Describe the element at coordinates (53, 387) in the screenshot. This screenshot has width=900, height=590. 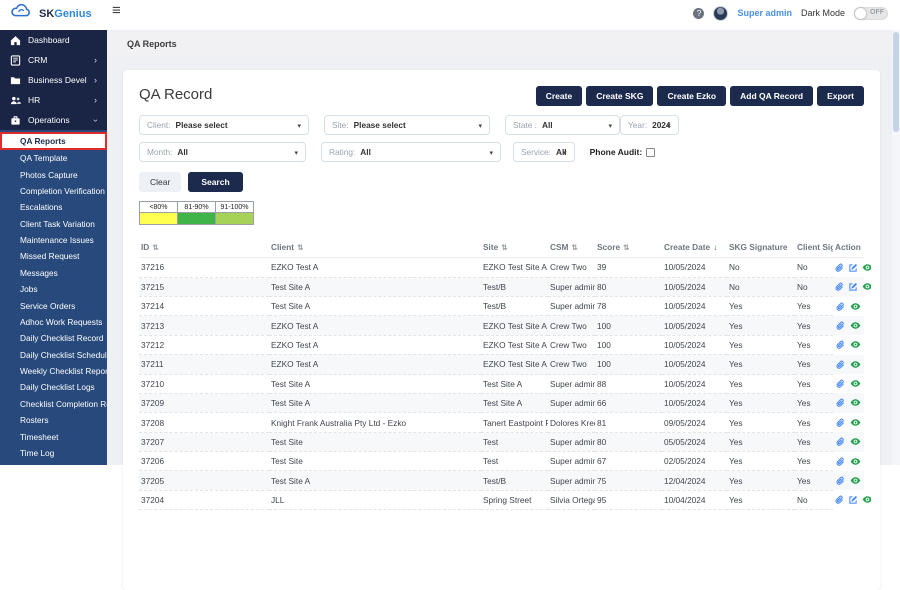
I see `sidebar-subitem: Daily Checklist Logs` at that location.